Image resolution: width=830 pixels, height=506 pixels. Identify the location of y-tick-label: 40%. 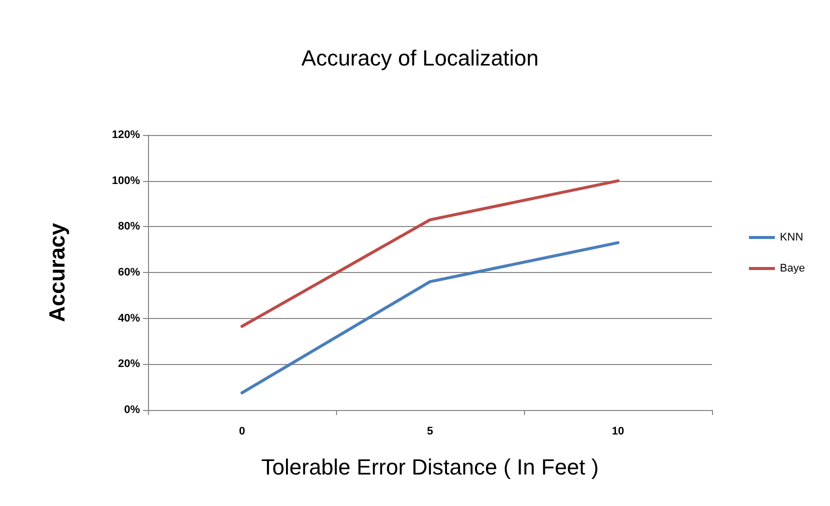
(129, 318).